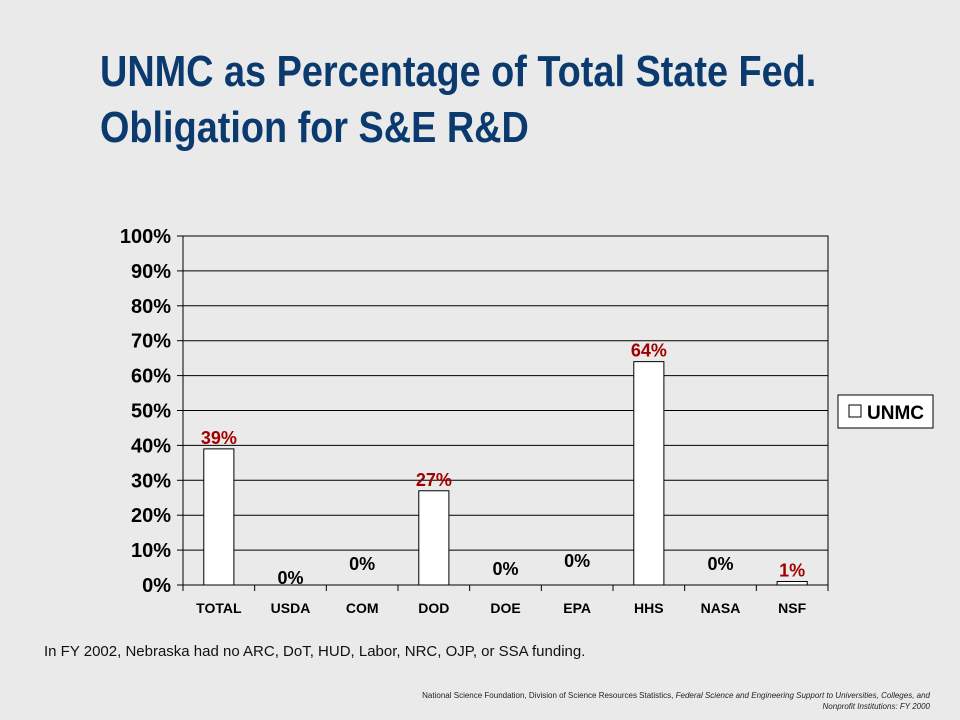 The image size is (960, 720). Describe the element at coordinates (151, 272) in the screenshot. I see `y-tick-label: 90%` at that location.